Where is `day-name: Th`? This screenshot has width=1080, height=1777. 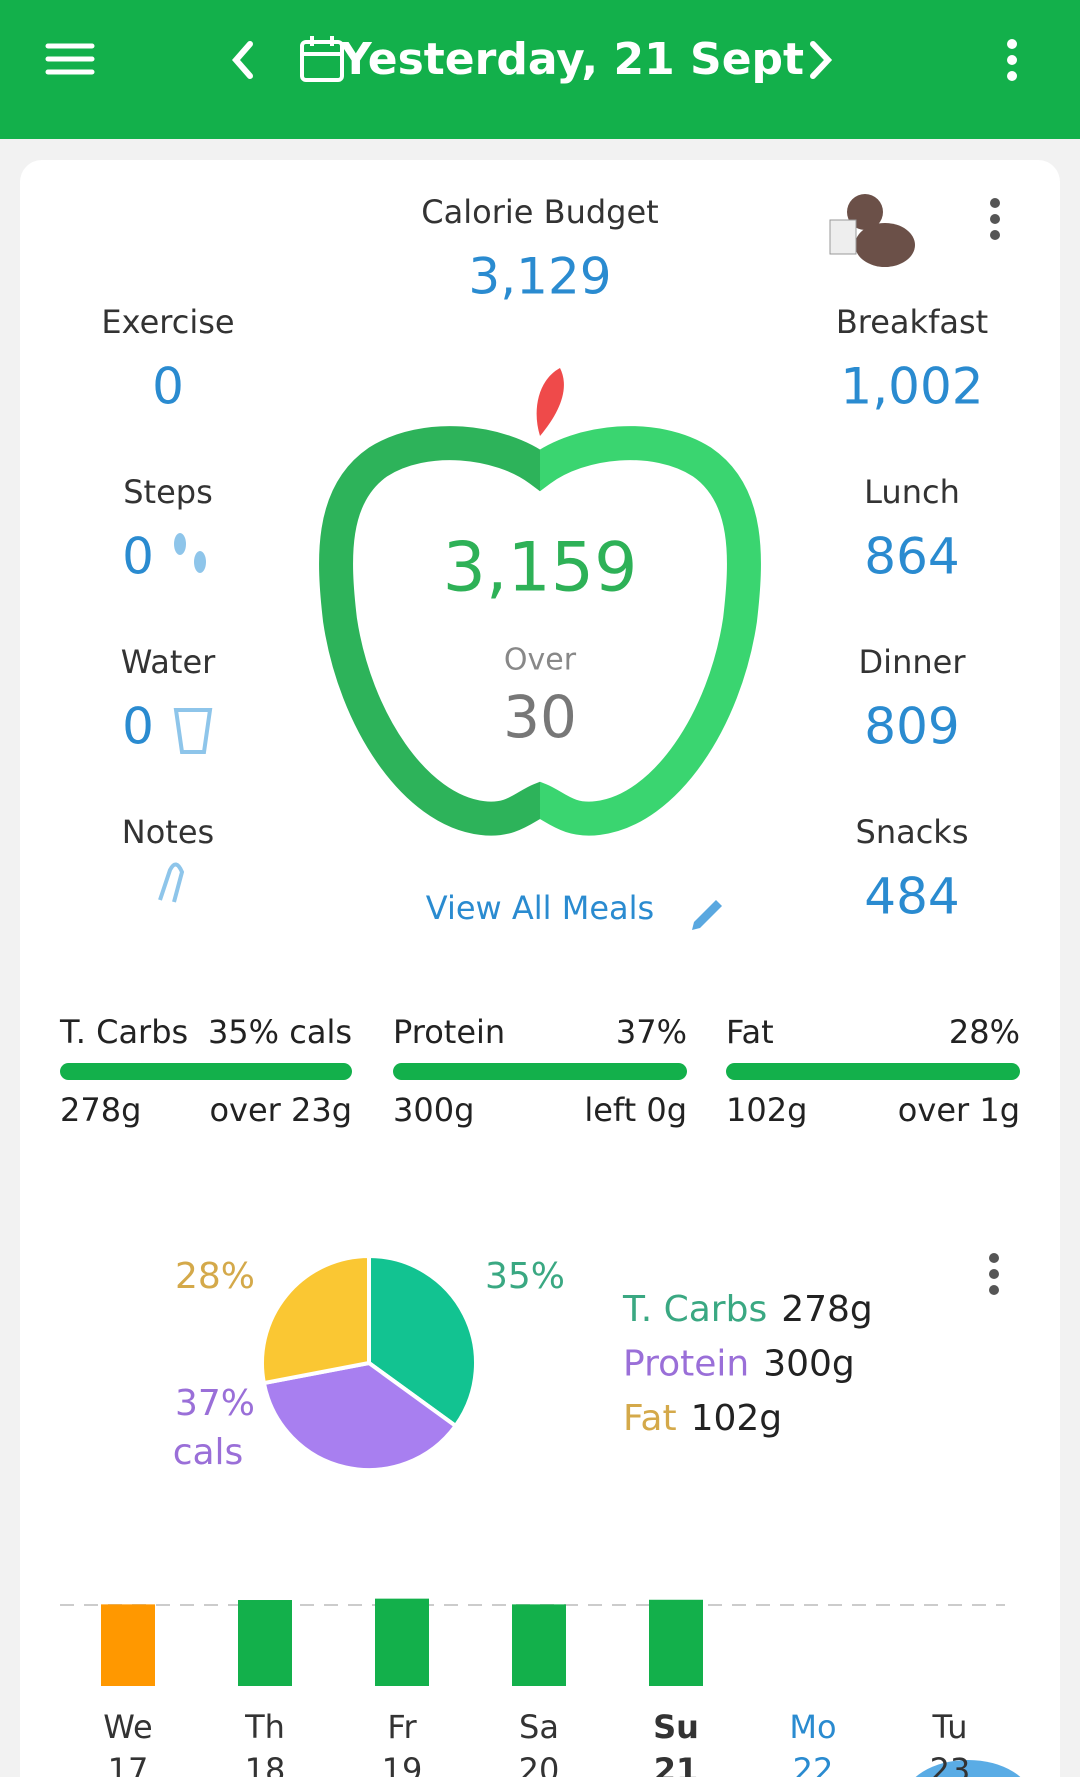 day-name: Th is located at coordinates (264, 1727).